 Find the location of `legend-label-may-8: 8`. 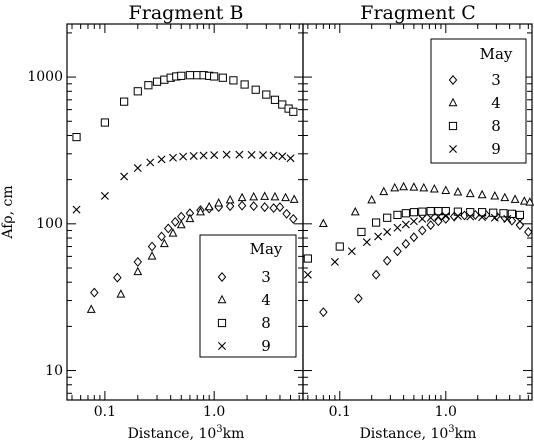

legend-label-may-8: 8 is located at coordinates (266, 323).